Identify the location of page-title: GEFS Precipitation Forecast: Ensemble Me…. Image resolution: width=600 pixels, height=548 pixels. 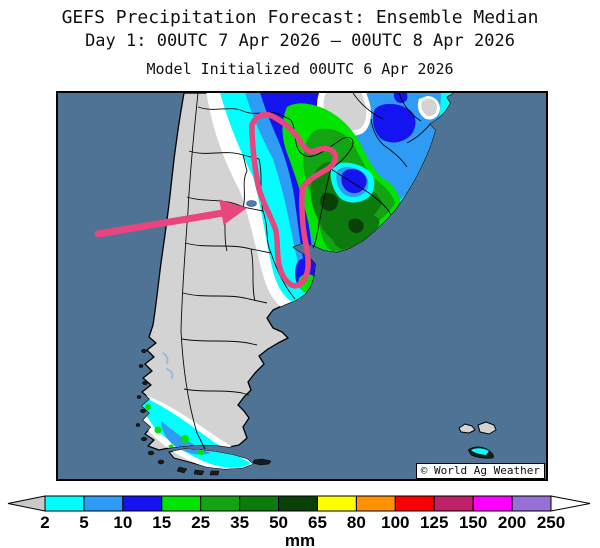
(300, 17).